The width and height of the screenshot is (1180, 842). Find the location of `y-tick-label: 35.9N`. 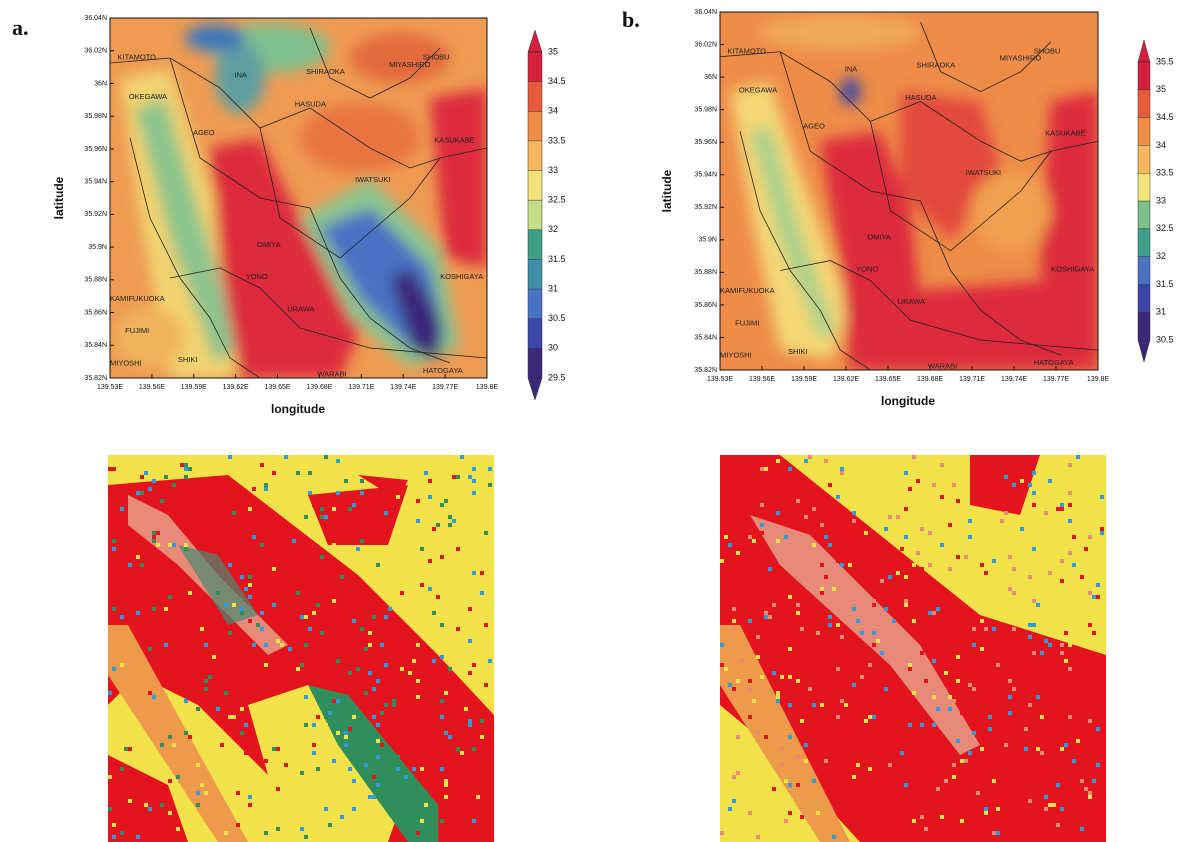

y-tick-label: 35.9N is located at coordinates (97, 247).